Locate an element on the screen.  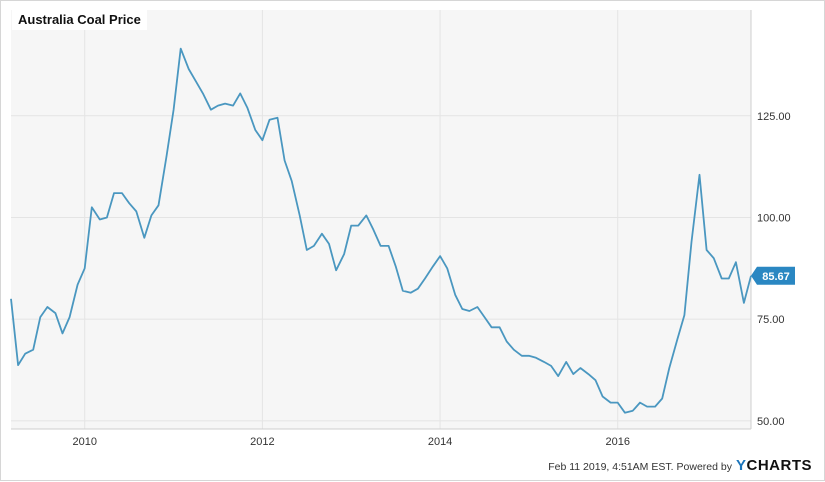
last-value-badge: 85.67 is located at coordinates (773, 275).